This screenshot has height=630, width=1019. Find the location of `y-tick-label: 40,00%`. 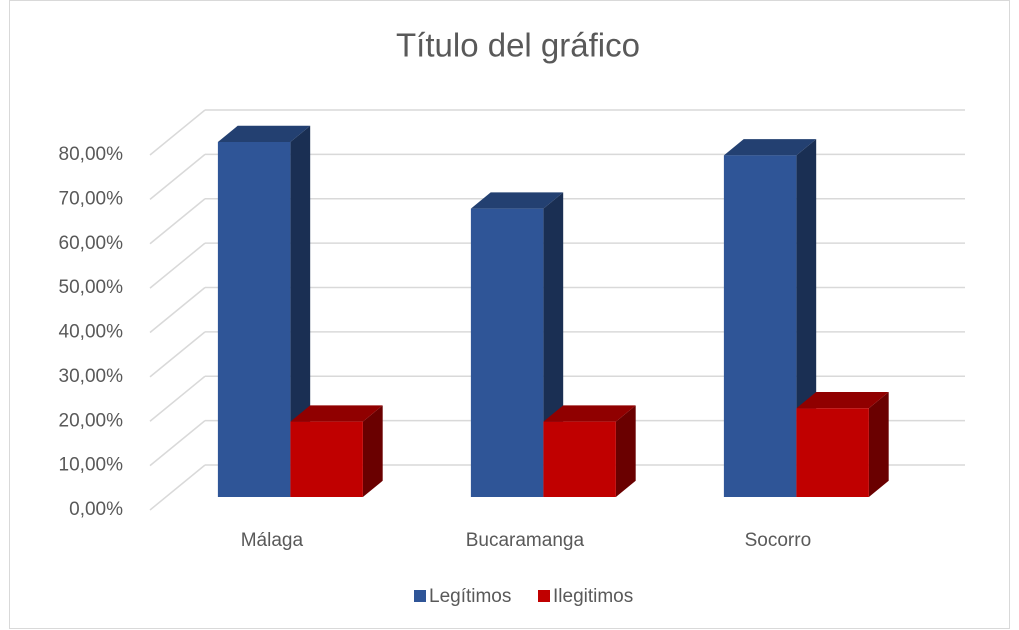

y-tick-label: 40,00% is located at coordinates (91, 332).